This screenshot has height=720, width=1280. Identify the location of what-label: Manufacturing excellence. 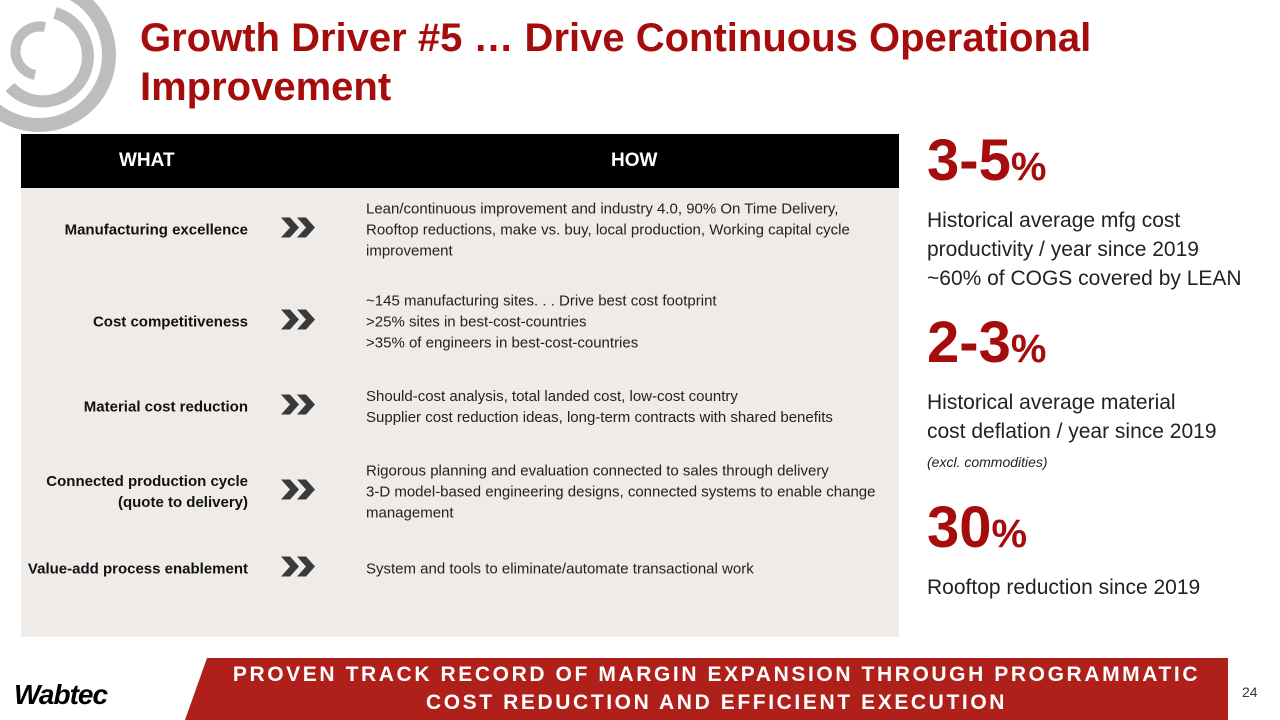
(156, 230).